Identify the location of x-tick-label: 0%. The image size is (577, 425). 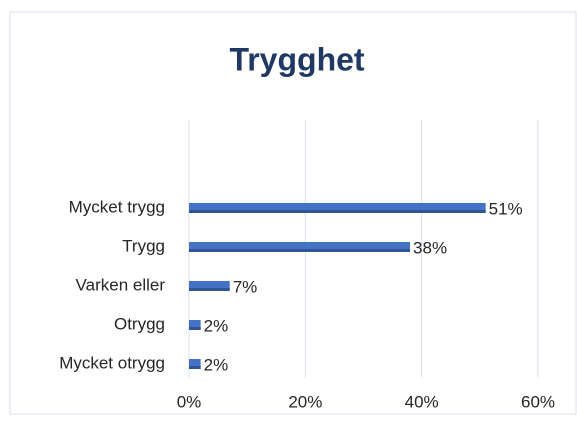
(189, 401).